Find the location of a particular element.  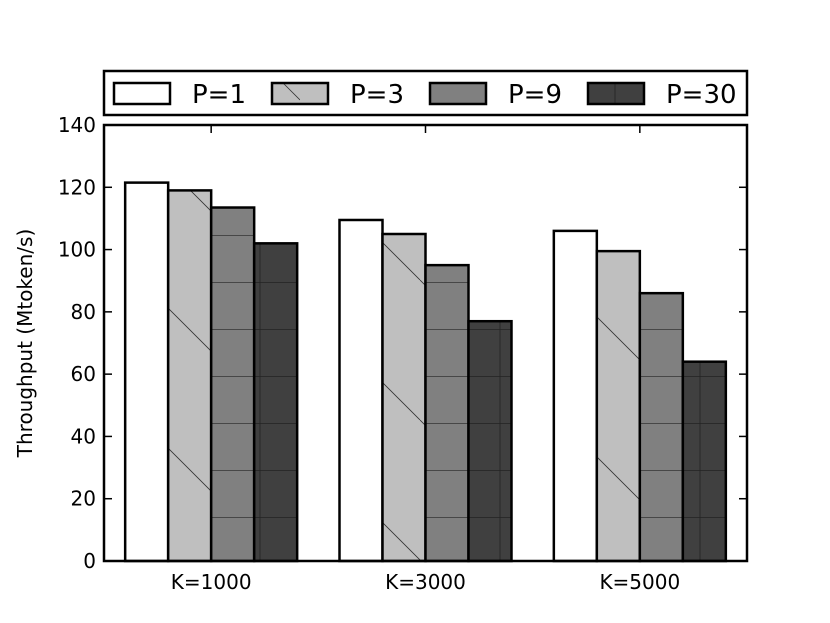

y-tick-label: 40 is located at coordinates (83, 436).